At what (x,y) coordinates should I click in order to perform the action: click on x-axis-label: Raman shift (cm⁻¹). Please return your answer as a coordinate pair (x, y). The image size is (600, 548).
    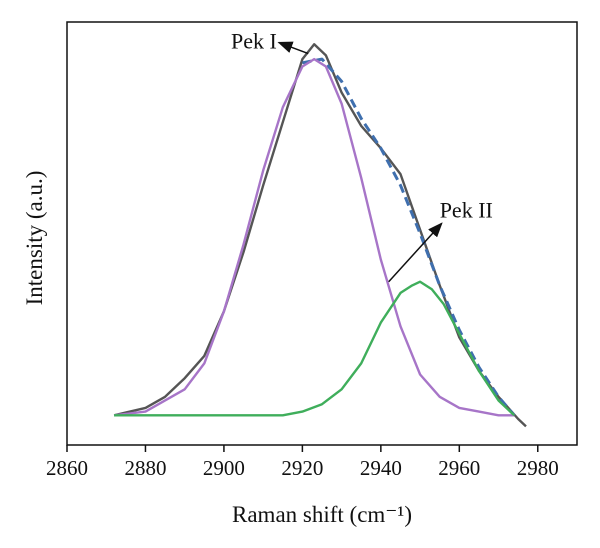
    Looking at the image, I should click on (322, 514).